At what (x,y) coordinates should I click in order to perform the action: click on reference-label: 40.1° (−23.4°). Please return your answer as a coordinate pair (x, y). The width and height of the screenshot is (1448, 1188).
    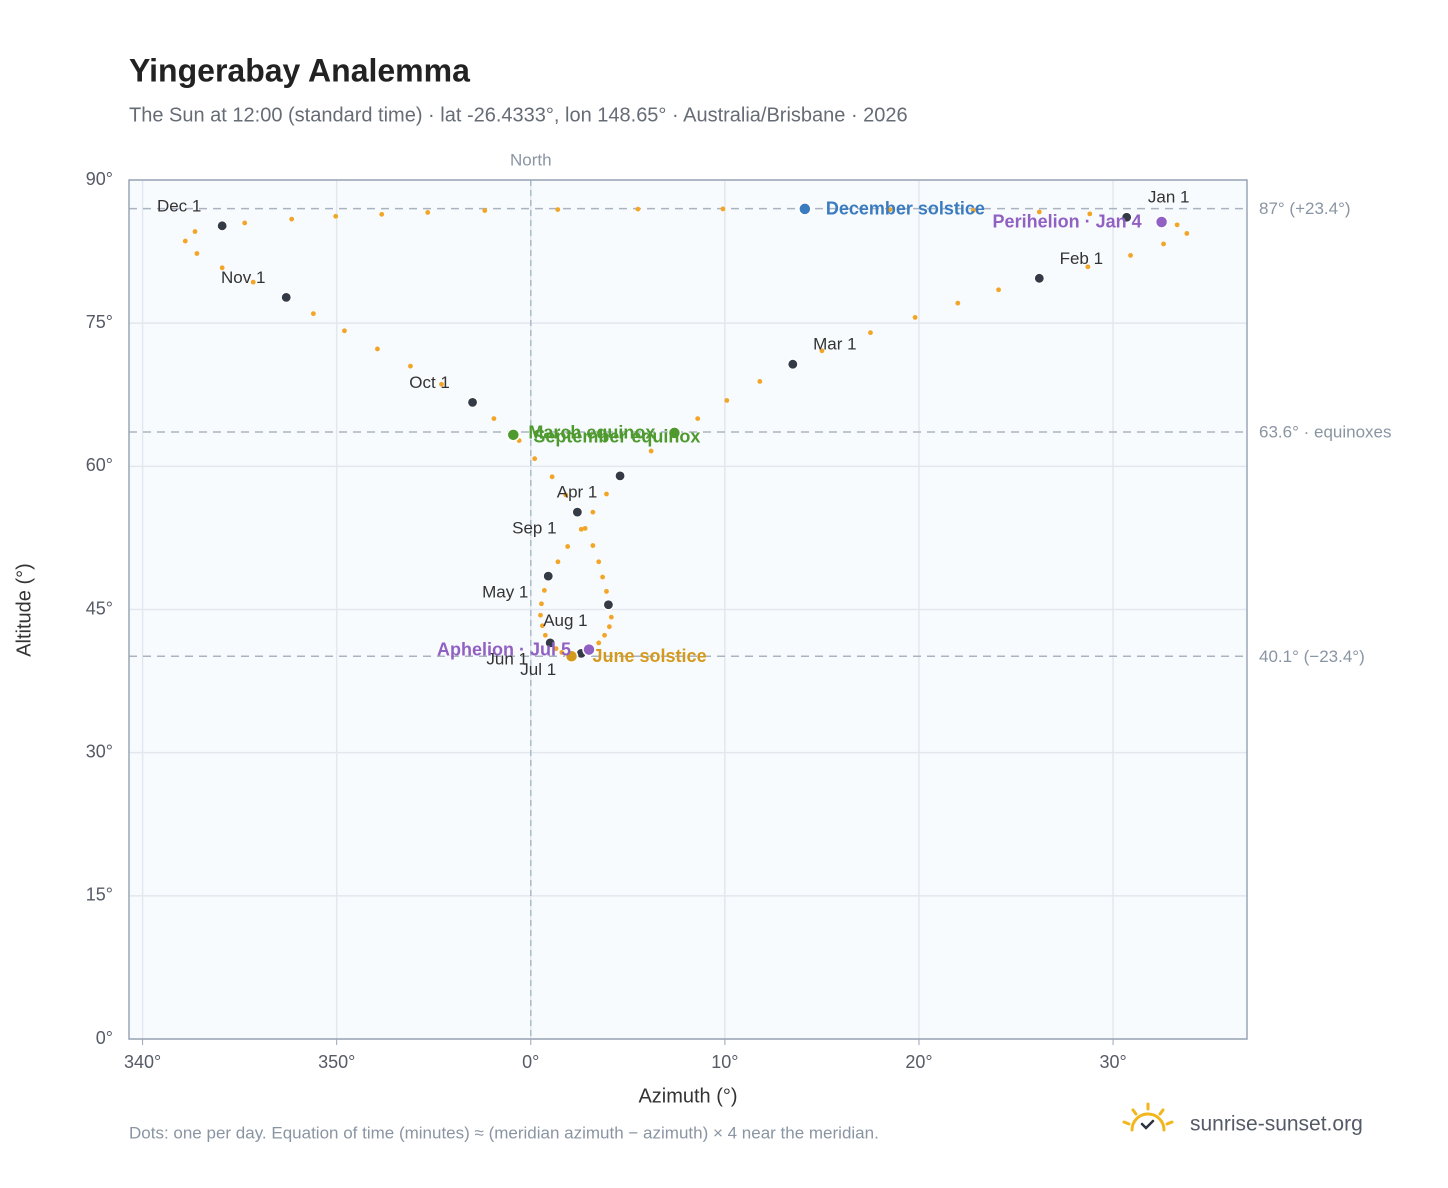
    Looking at the image, I should click on (1312, 656).